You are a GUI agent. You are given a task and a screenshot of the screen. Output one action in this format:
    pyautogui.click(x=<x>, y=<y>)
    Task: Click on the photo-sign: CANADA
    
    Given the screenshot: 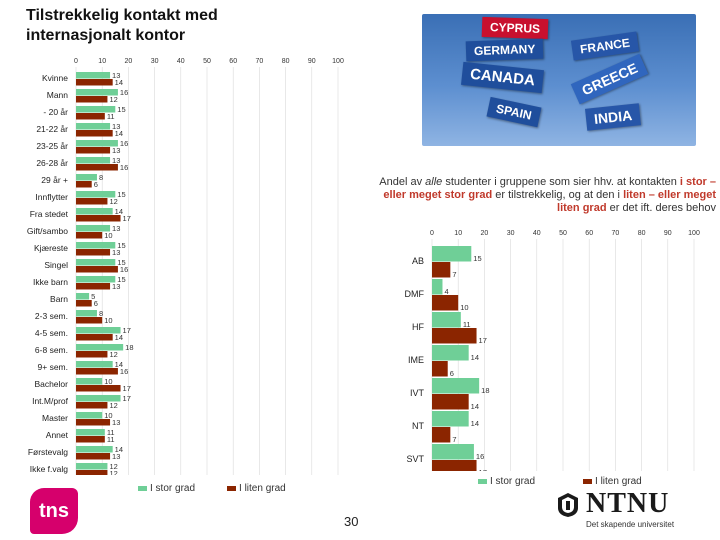 What is the action you would take?
    pyautogui.click(x=502, y=77)
    